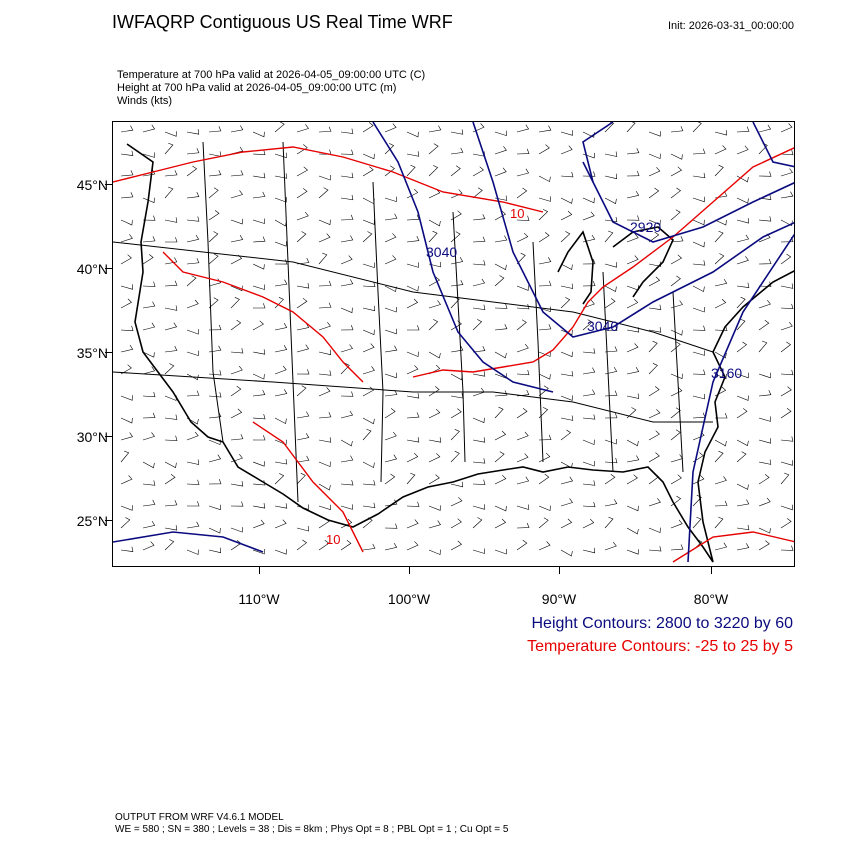 The image size is (850, 850). I want to click on lat-label-25: 25°N, so click(92, 521).